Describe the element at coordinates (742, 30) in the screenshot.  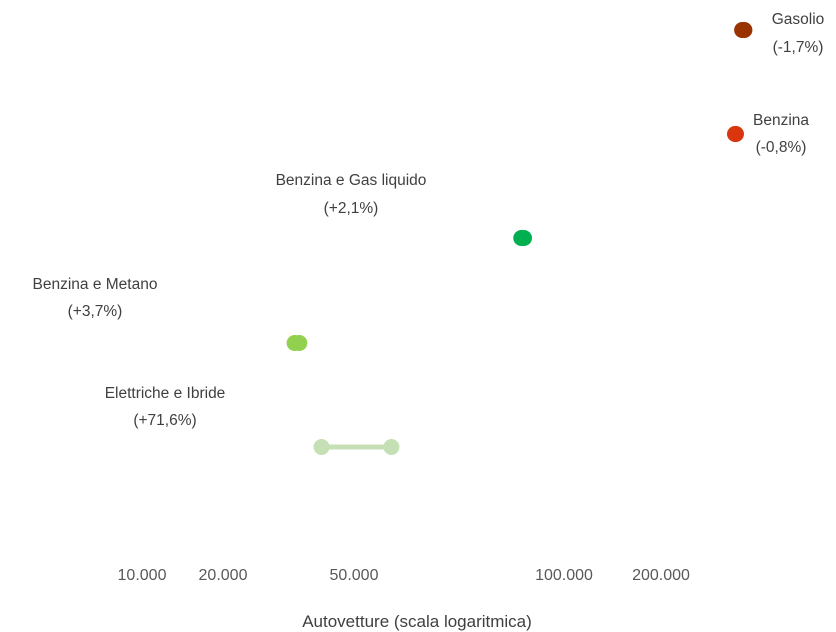
I see `point-end-gasolio` at that location.